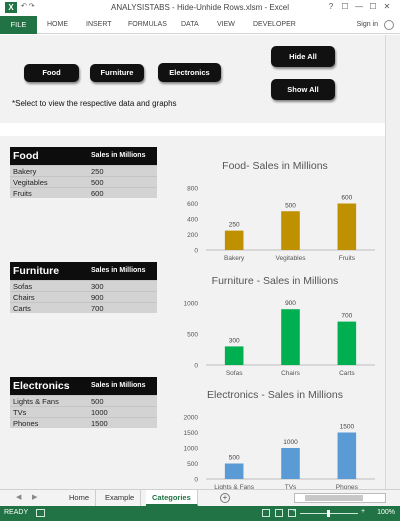 The image size is (400, 521). I want to click on tab-developer: DEVELOPER, so click(274, 24).